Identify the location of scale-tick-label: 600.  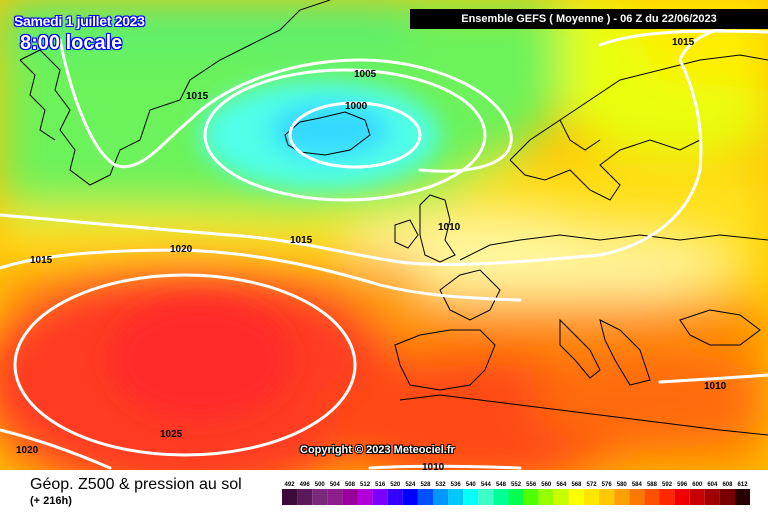
(697, 485).